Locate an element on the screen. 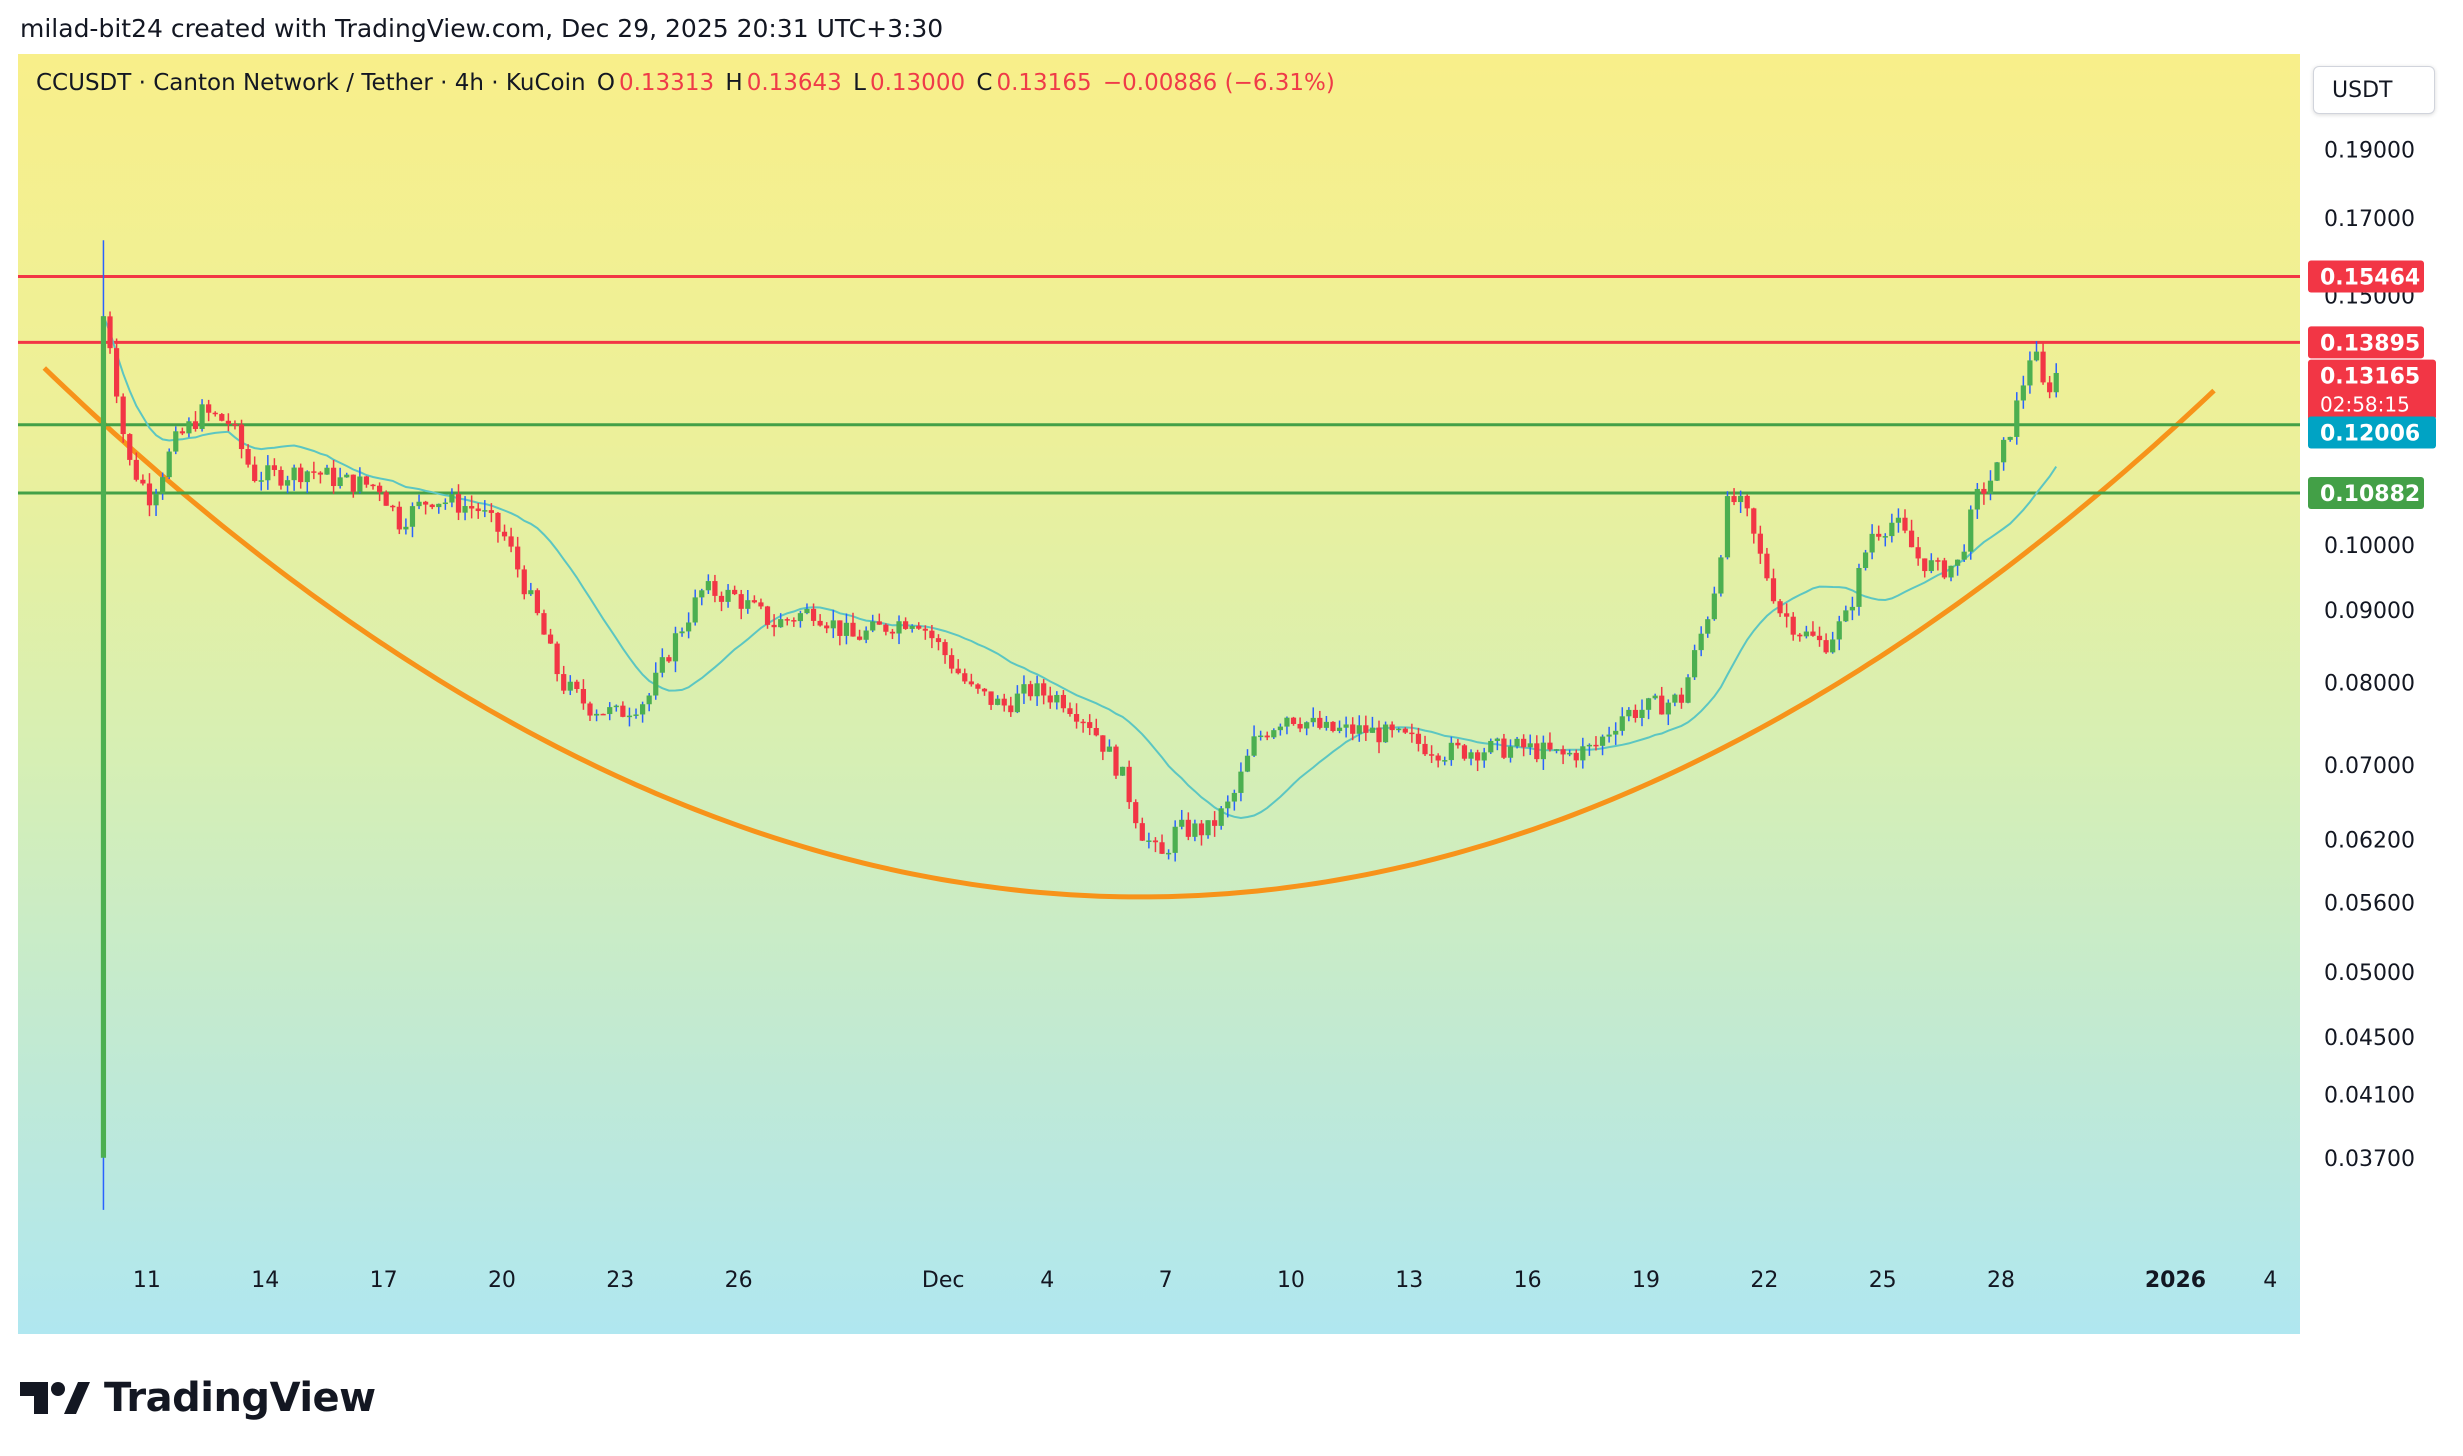 This screenshot has width=2463, height=1456. price-tick-label: 0.05600 is located at coordinates (2369, 903).